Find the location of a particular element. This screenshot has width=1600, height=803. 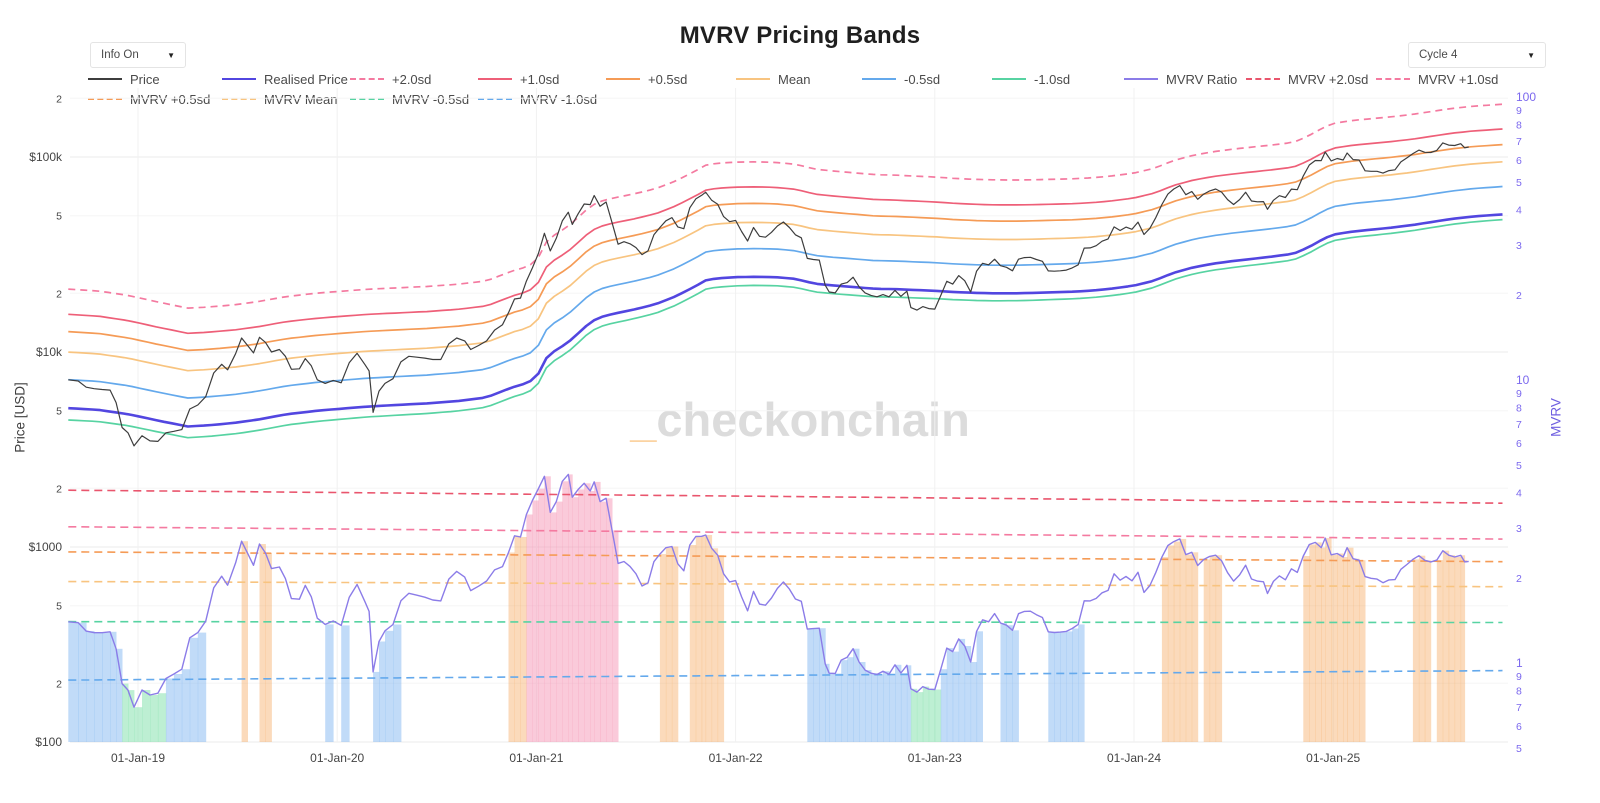

legend-item-mvrv-ratio: MVRV Ratio is located at coordinates (1180, 79).